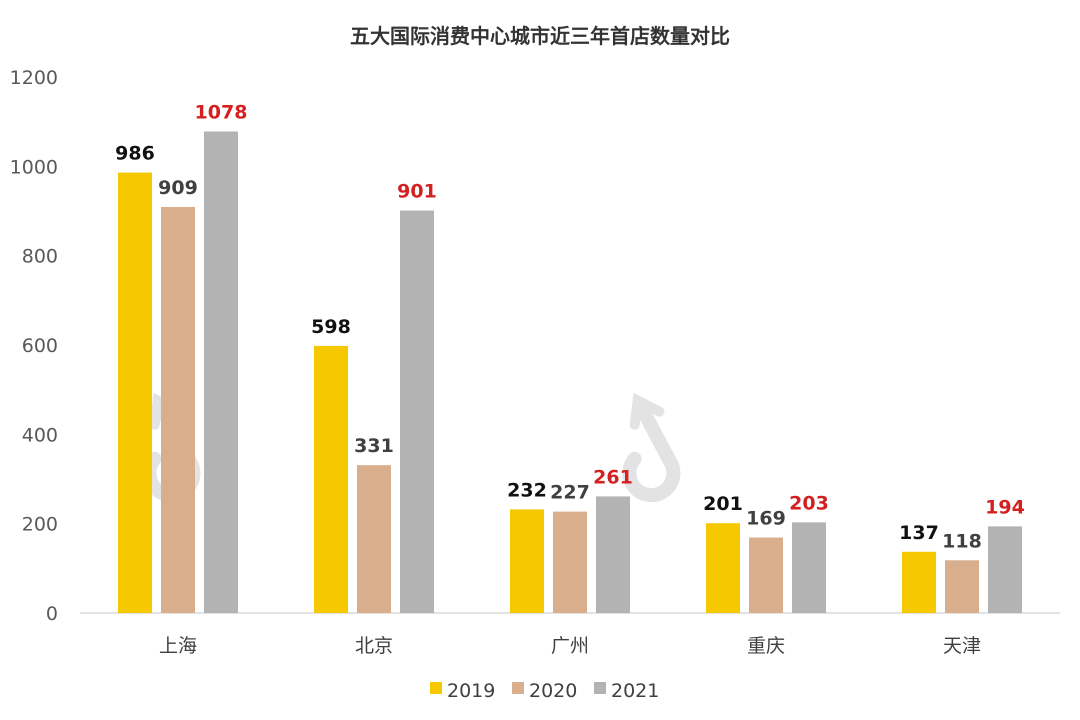 The width and height of the screenshot is (1080, 720). I want to click on y-axis: 0 200 400 600 800 1000 1200, so click(34, 346).